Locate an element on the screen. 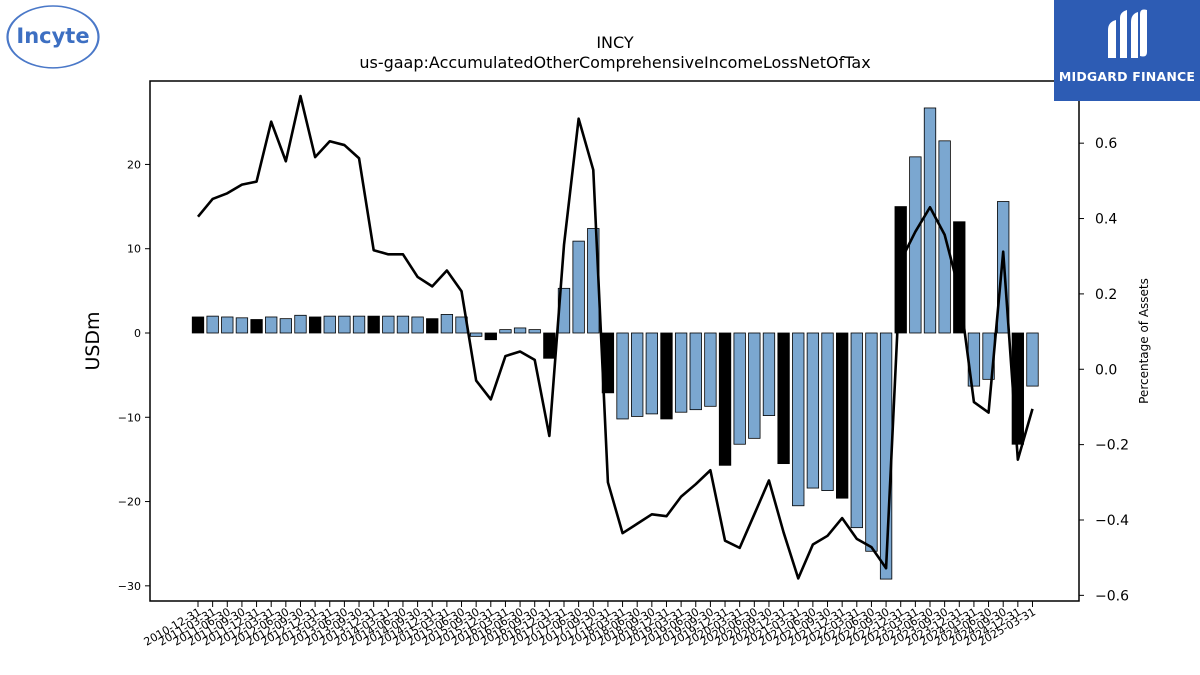 The width and height of the screenshot is (1200, 675). y-tick-label: 0 is located at coordinates (137, 333).